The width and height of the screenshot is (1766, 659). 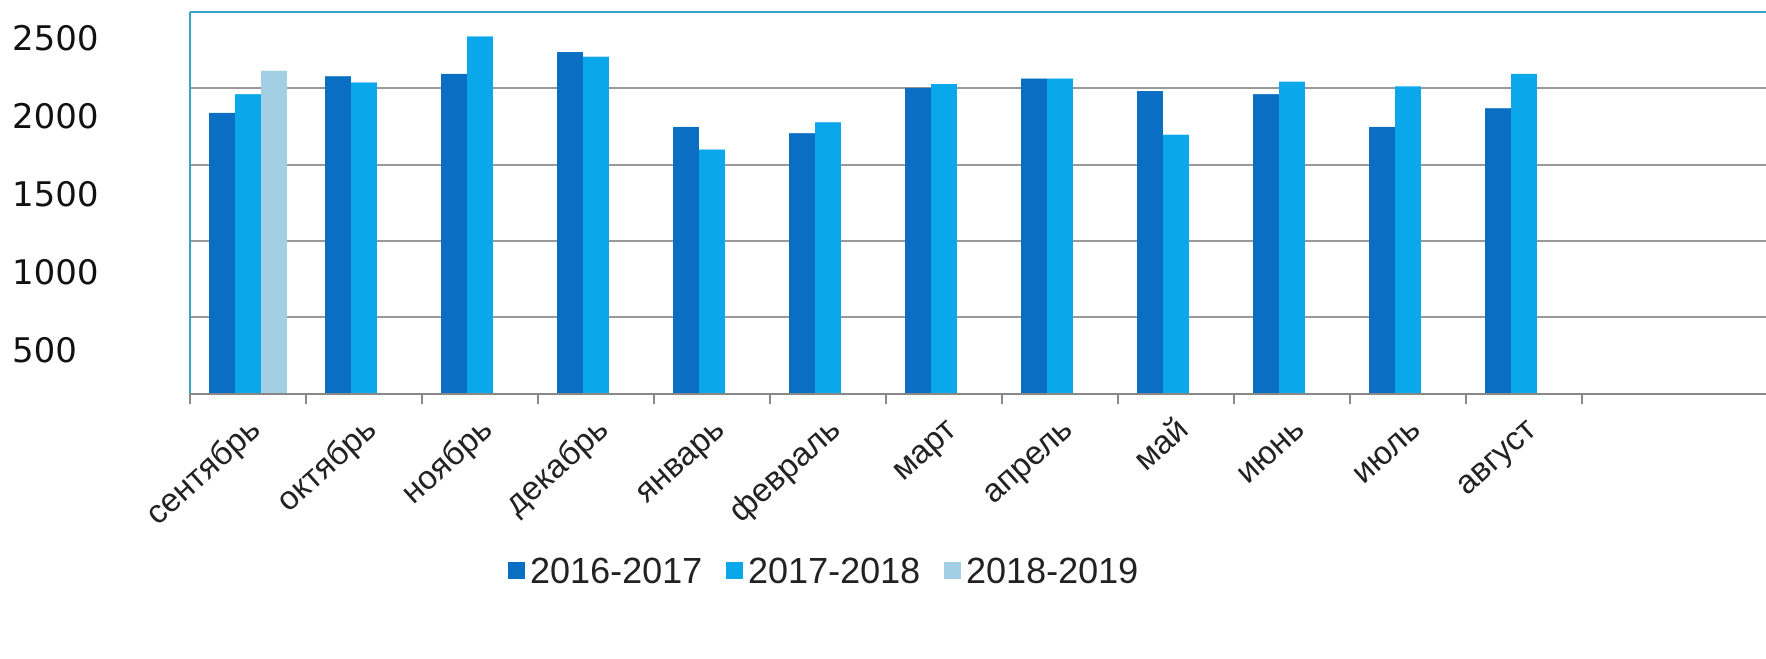 I want to click on x-tick-label: февраль, so click(x=784, y=469).